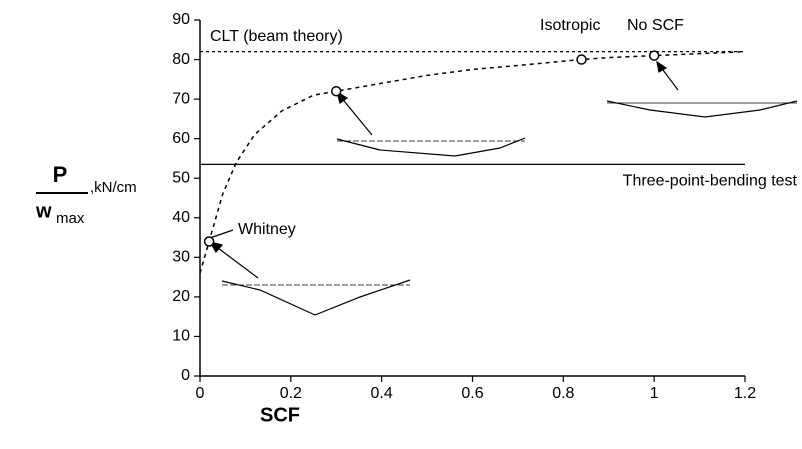  I want to click on annotation: Isotropic, so click(570, 25).